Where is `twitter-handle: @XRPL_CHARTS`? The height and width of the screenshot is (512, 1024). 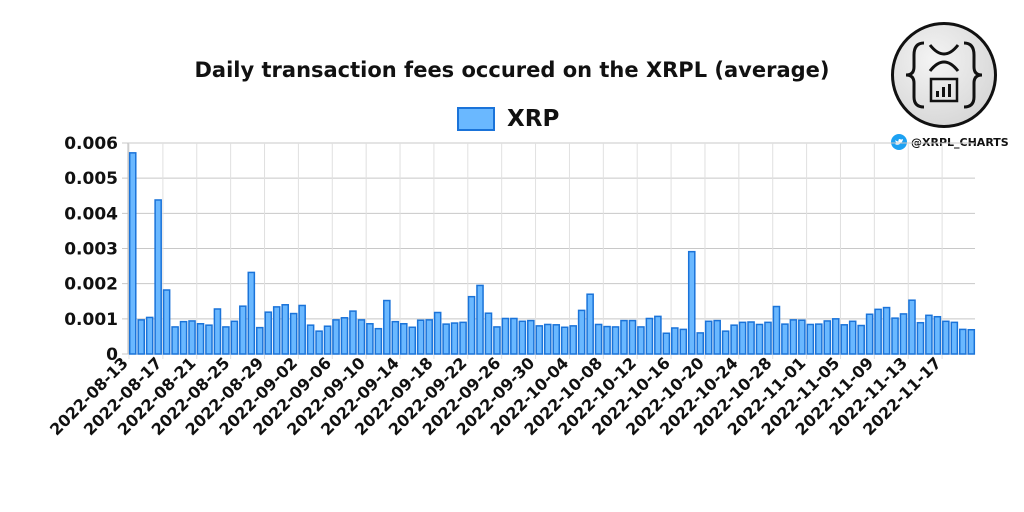
twitter-handle: @XRPL_CHARTS is located at coordinates (950, 142).